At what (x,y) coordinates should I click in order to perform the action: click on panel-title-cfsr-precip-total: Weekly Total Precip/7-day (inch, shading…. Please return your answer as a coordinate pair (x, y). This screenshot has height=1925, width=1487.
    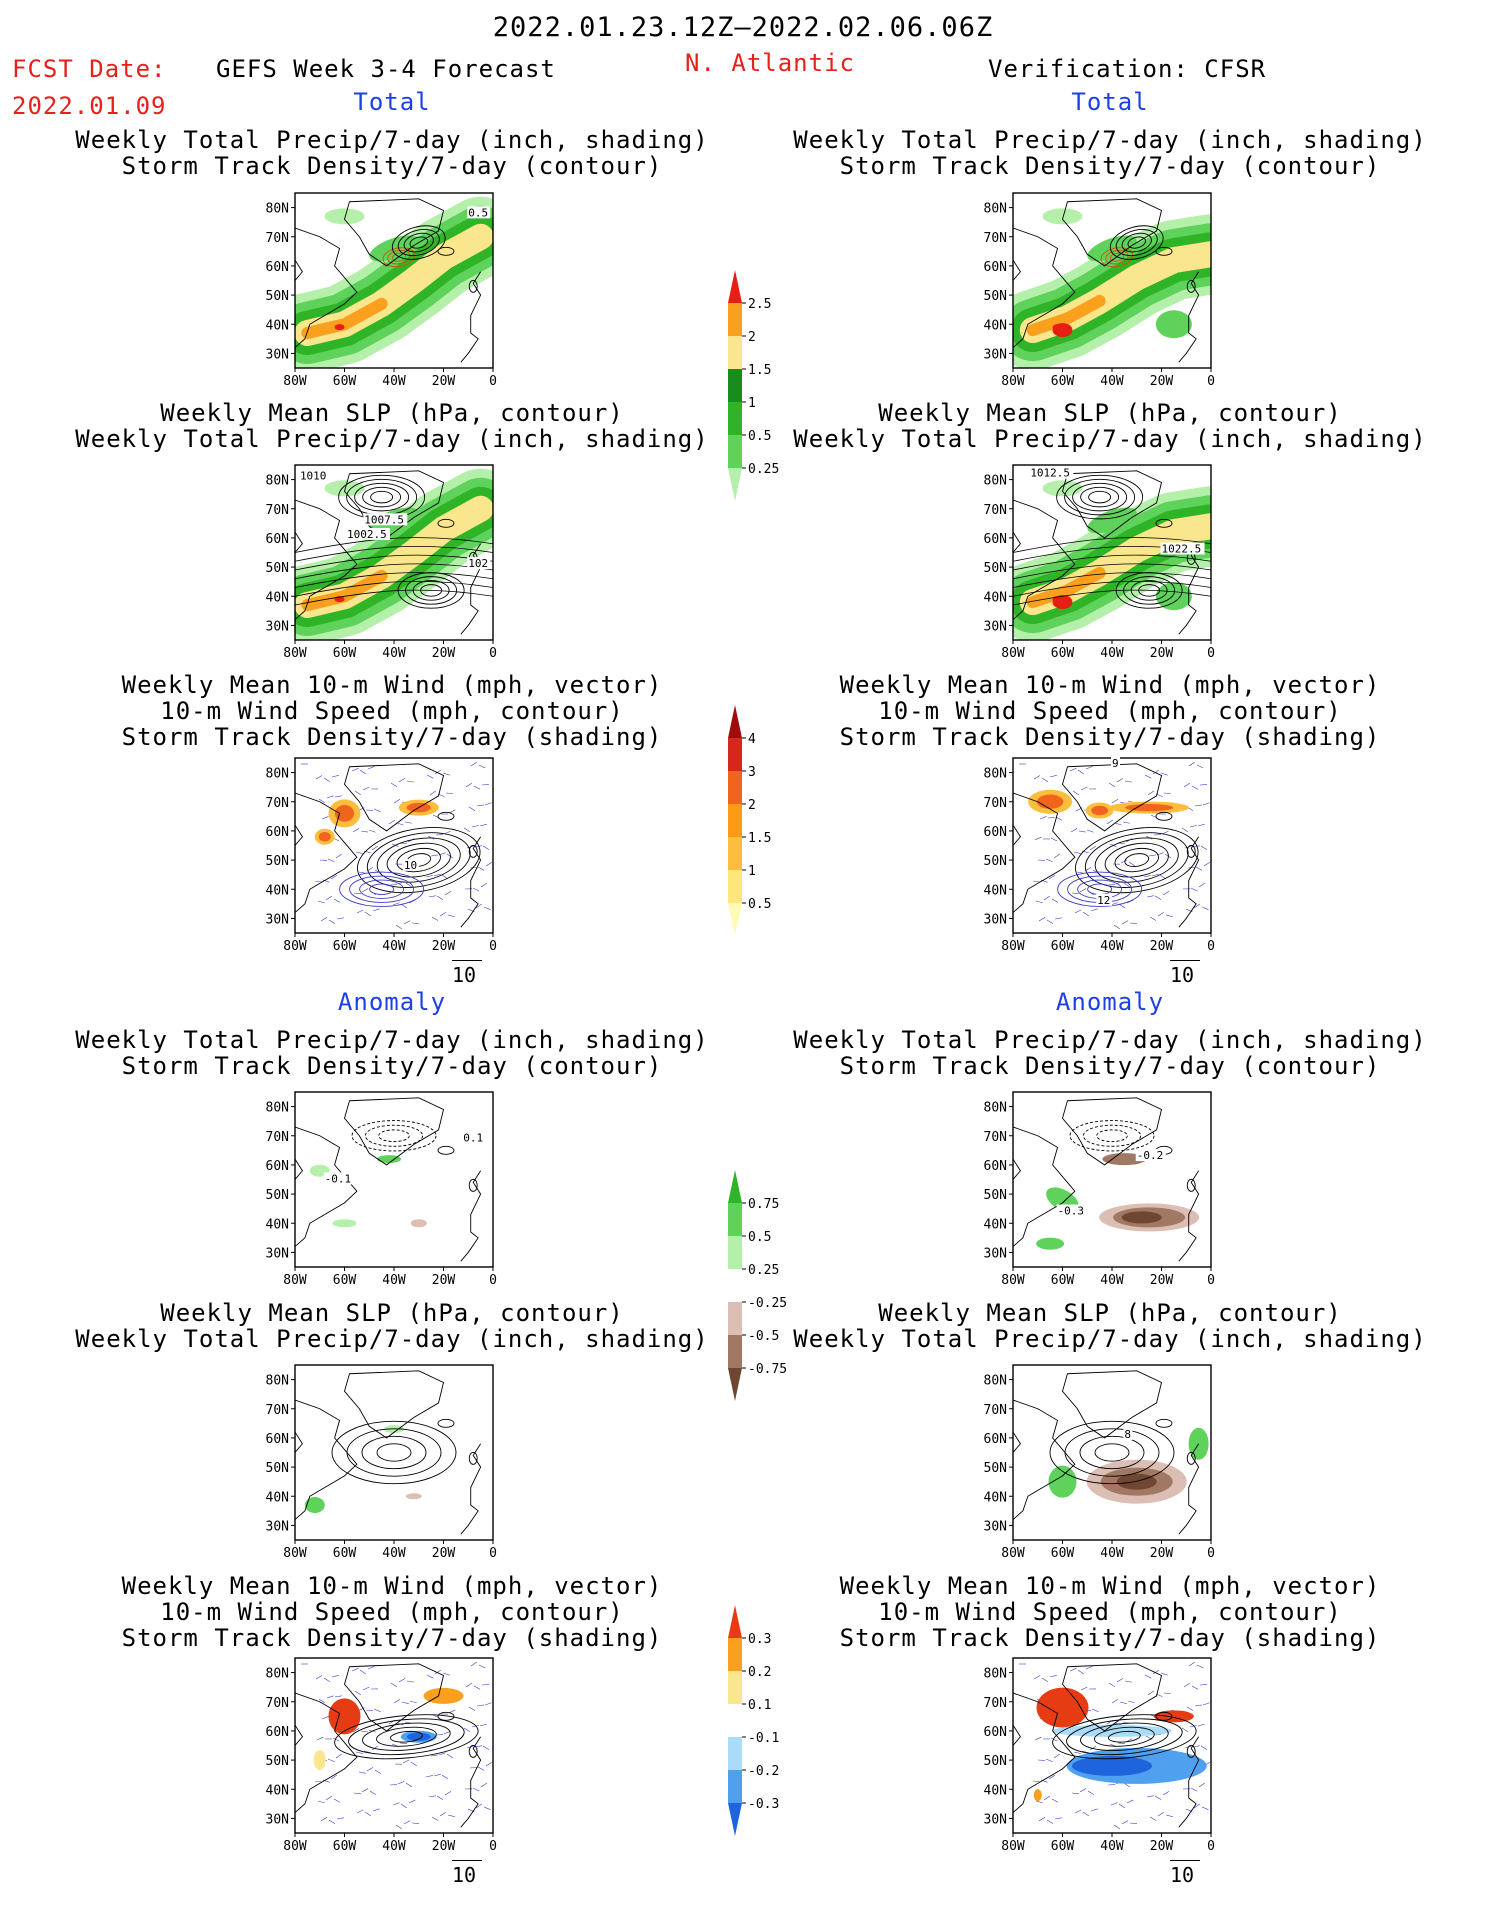
    Looking at the image, I should click on (1110, 153).